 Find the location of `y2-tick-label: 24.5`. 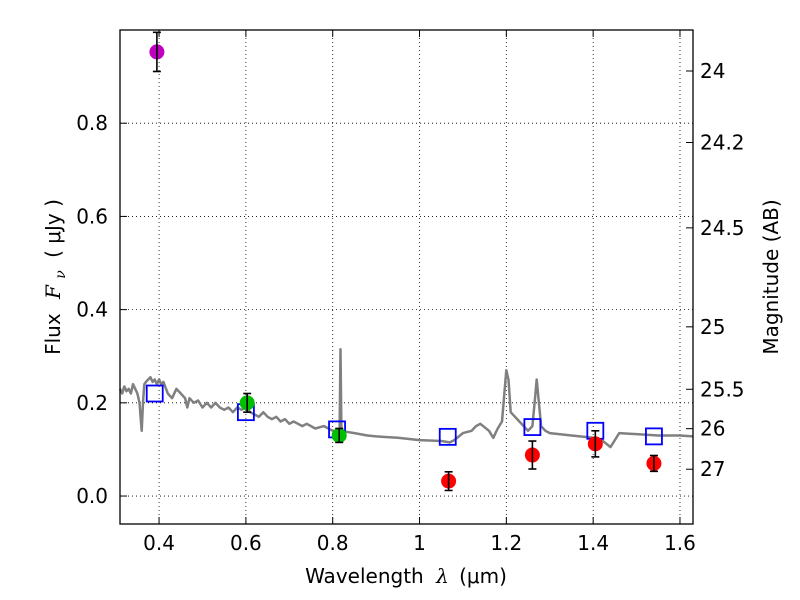

y2-tick-label: 24.5 is located at coordinates (722, 228).